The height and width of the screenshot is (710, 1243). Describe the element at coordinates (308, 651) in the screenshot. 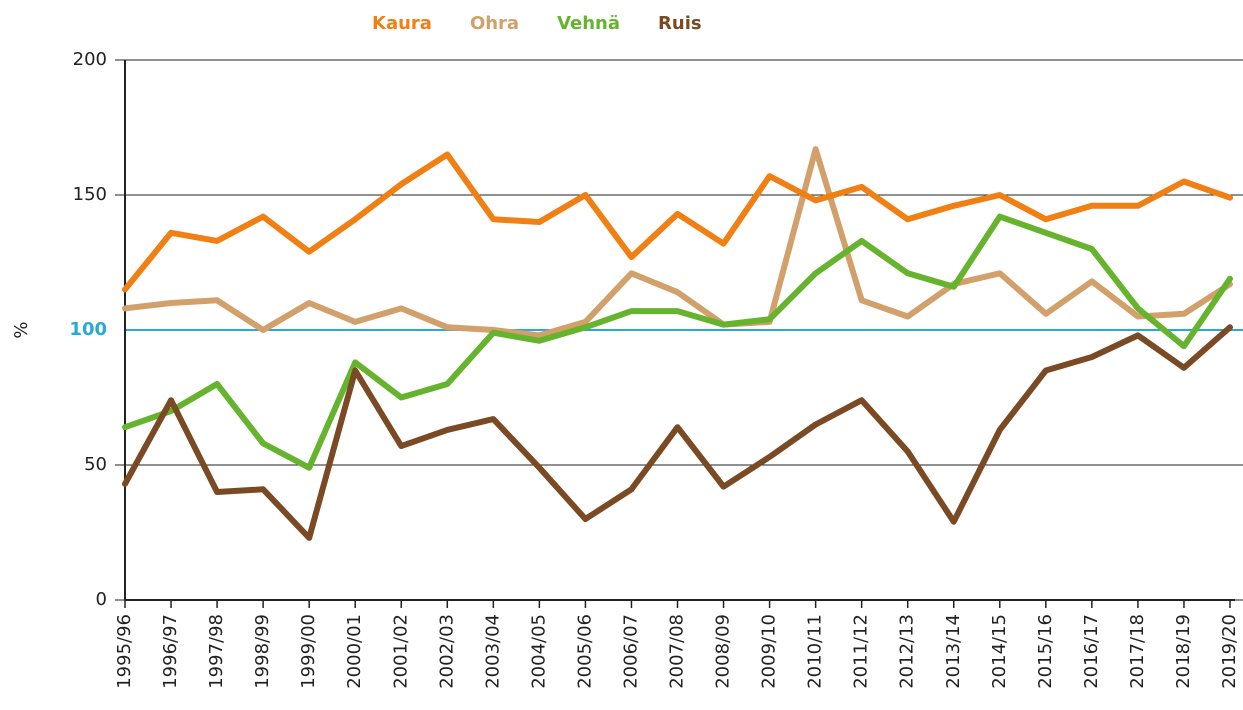

I see `x-tick-label: 1999/00` at that location.